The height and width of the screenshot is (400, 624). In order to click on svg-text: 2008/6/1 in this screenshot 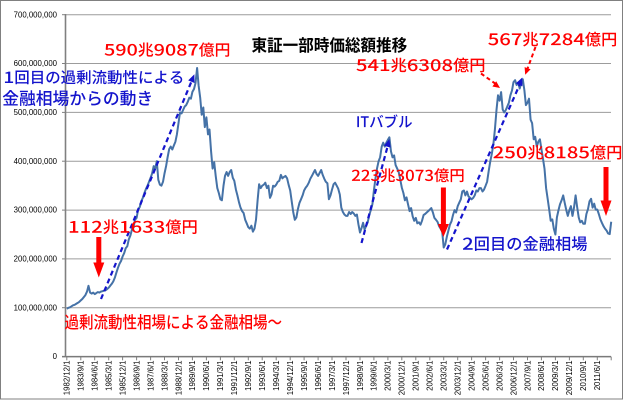, I will do `click(541, 376)`.